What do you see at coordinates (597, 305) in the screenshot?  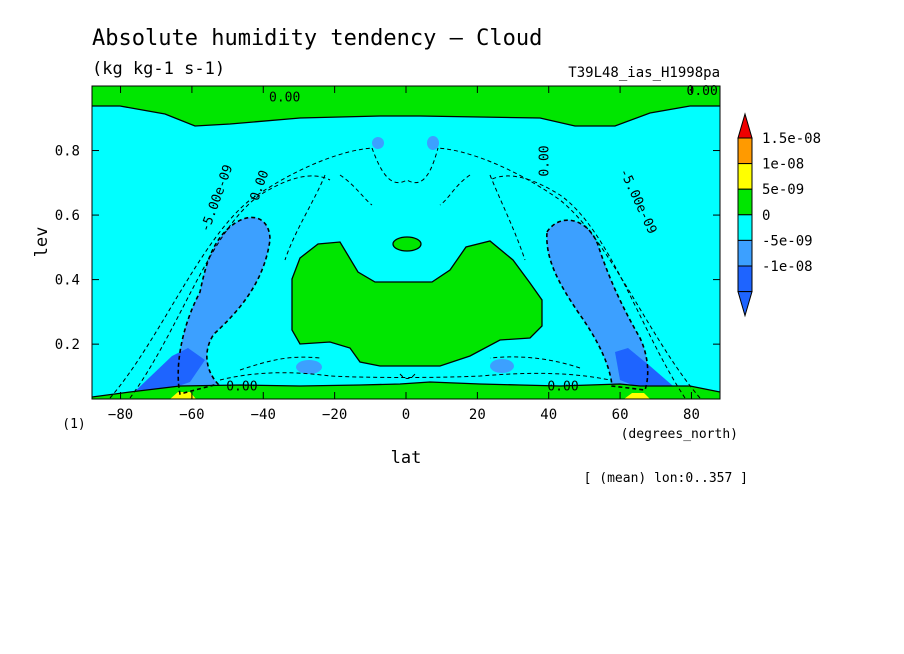 I see `field-right-negative` at bounding box center [597, 305].